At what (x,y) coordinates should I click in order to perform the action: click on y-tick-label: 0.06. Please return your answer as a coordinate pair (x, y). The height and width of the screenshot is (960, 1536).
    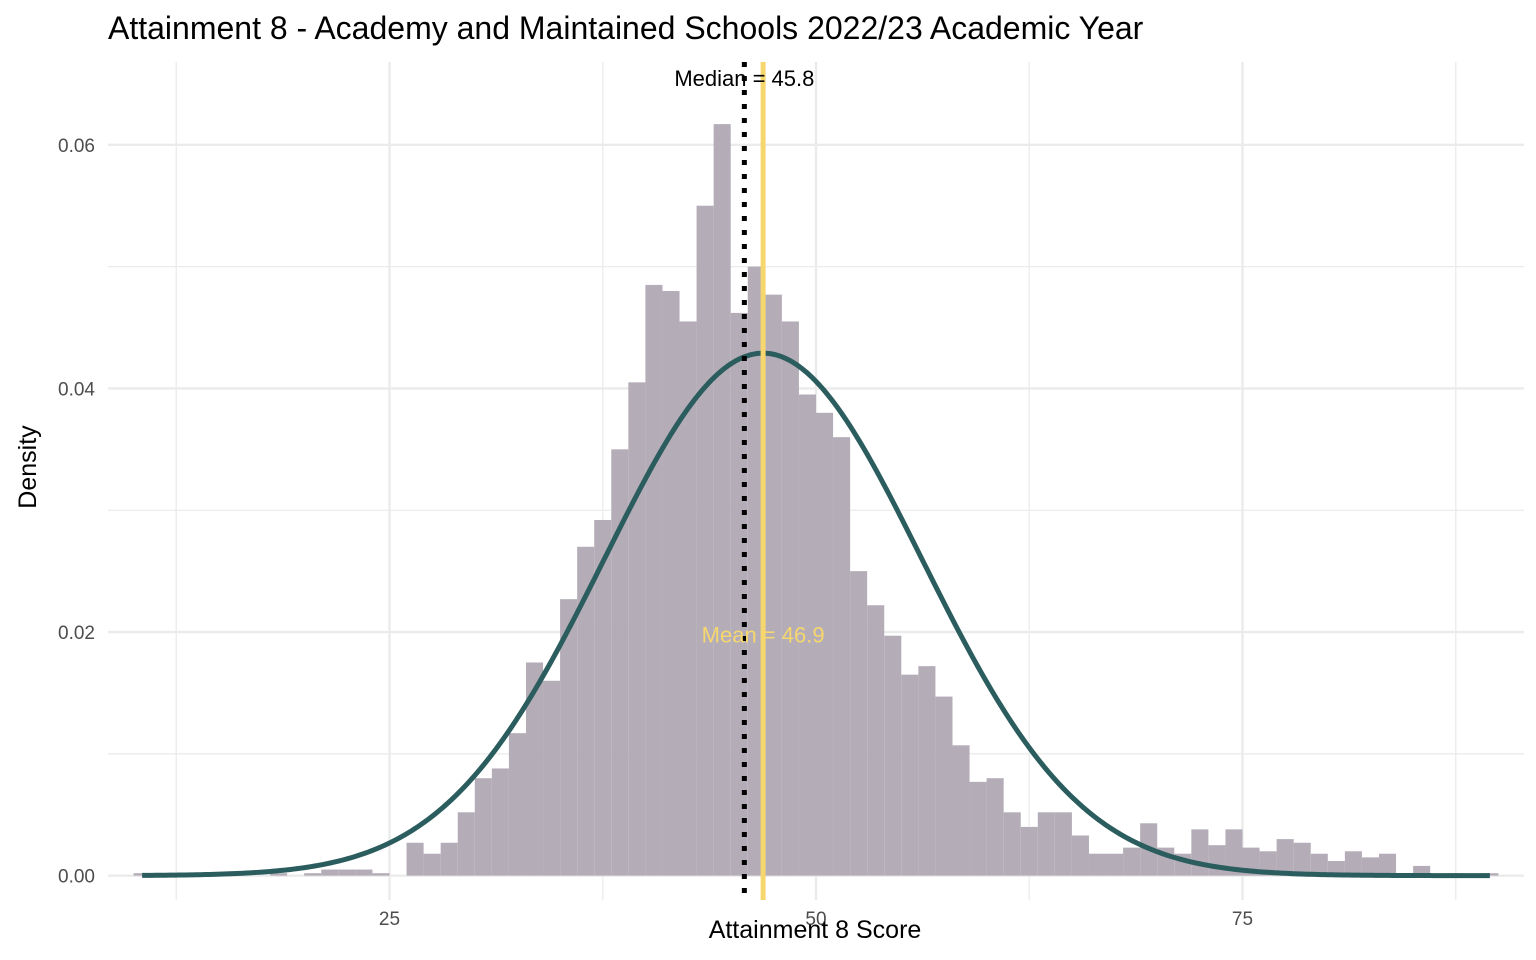
    Looking at the image, I should click on (76, 146).